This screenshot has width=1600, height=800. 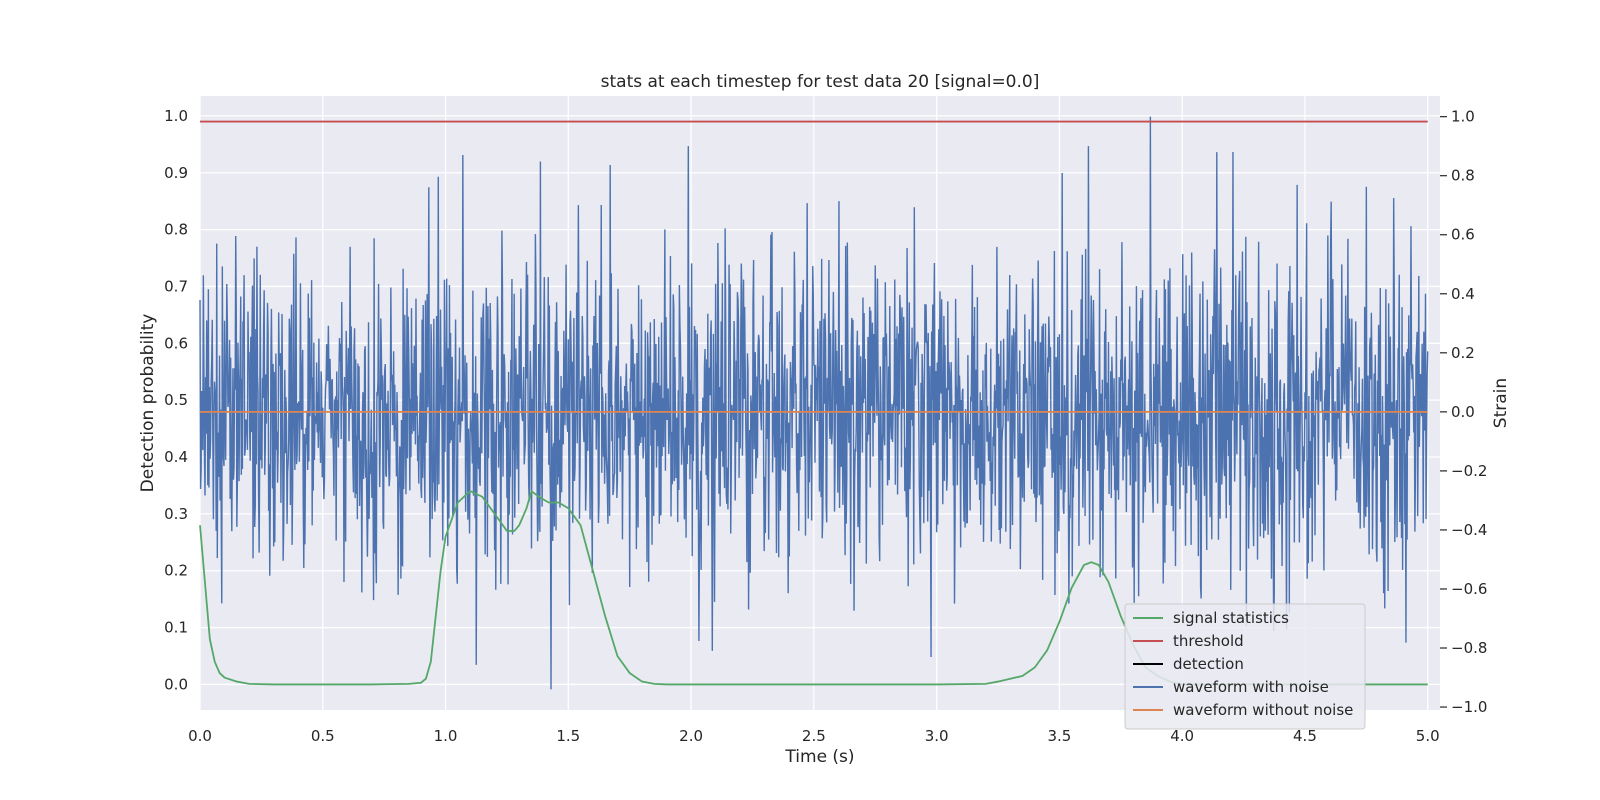 What do you see at coordinates (1469, 589) in the screenshot?
I see `y-right-tick-label: −0.6` at bounding box center [1469, 589].